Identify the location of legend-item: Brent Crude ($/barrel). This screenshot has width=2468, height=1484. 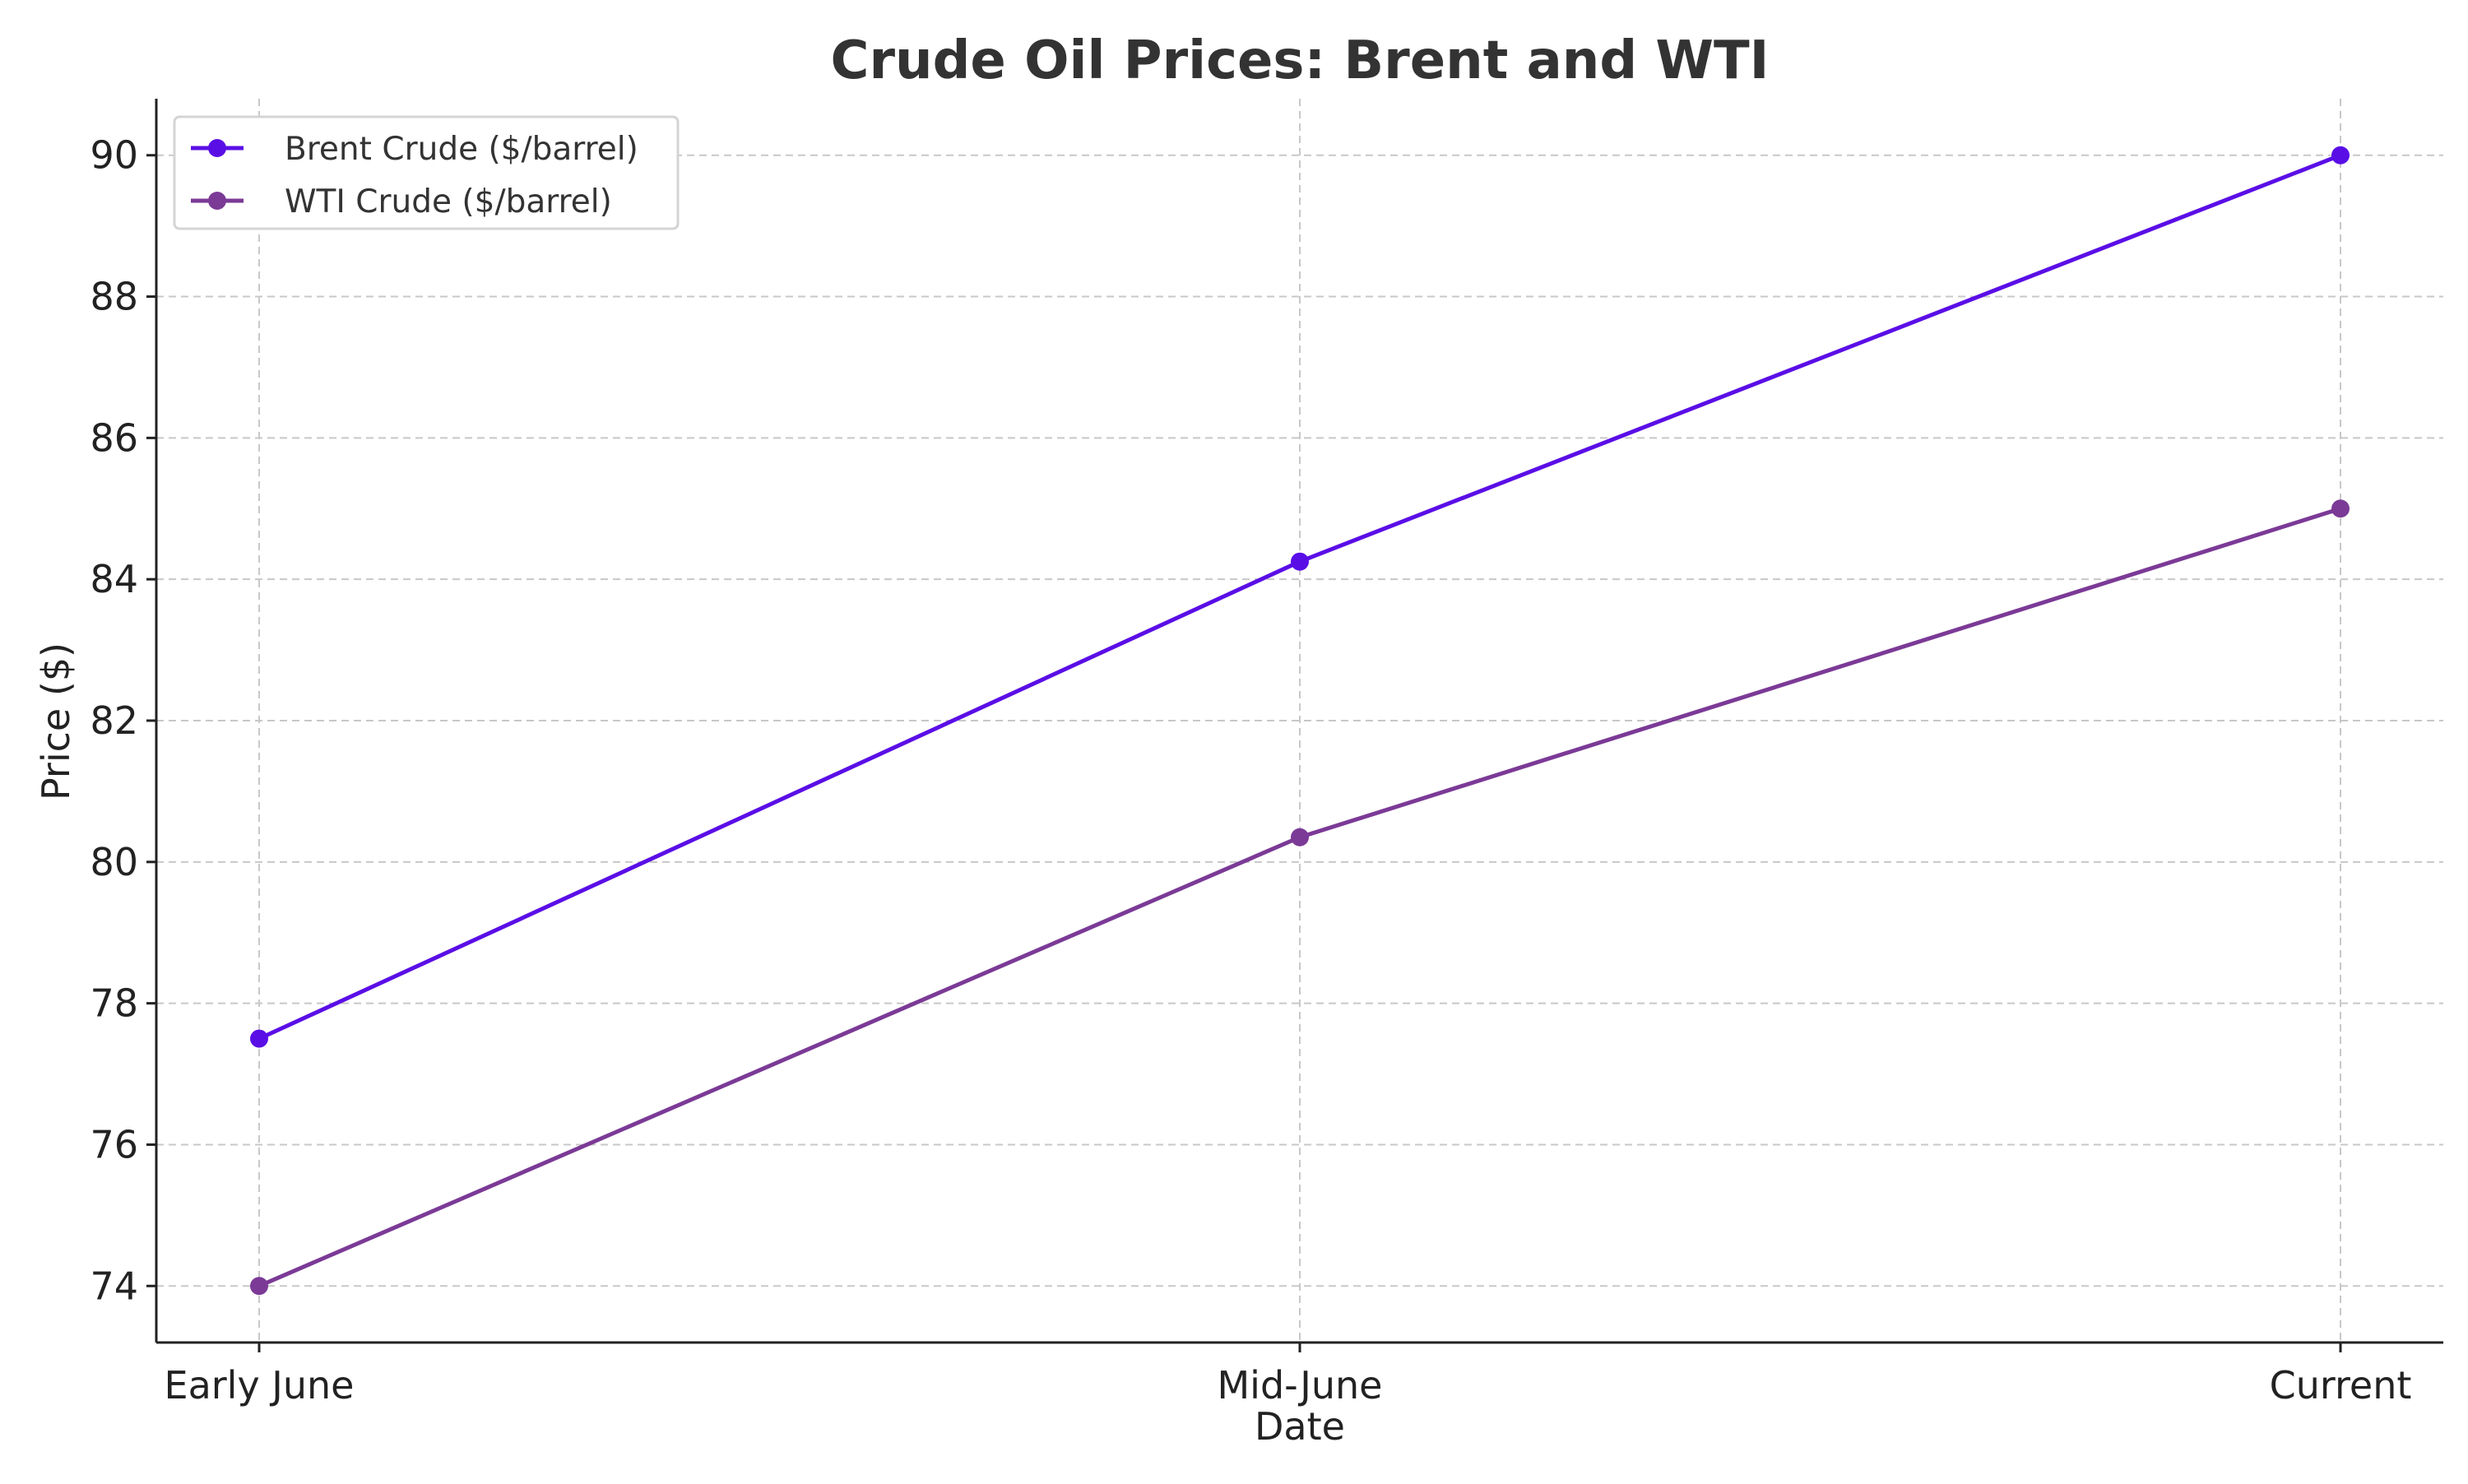
(414, 149).